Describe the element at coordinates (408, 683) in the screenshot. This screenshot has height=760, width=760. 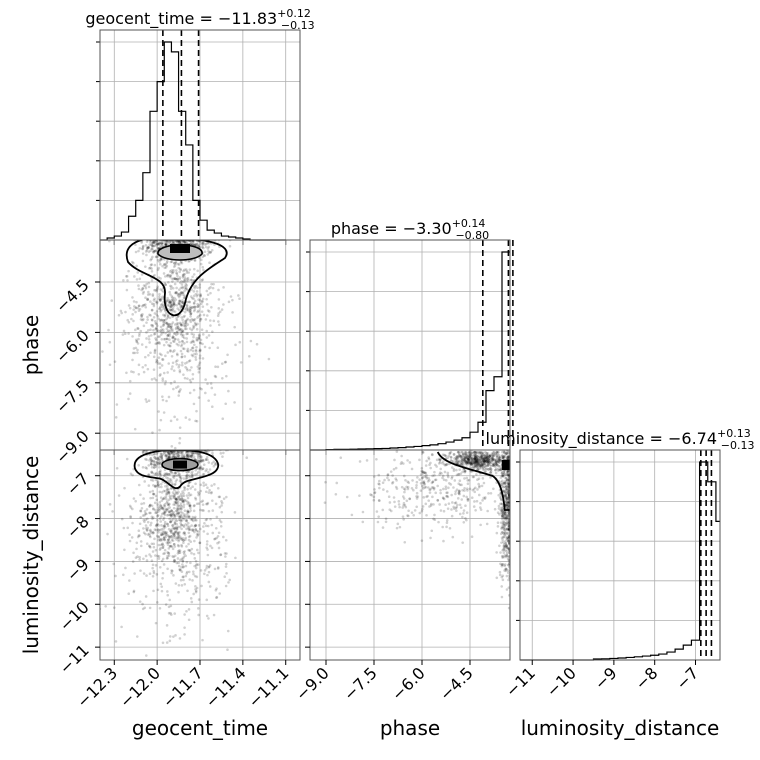
I see `x-tick-label: −6.0` at that location.